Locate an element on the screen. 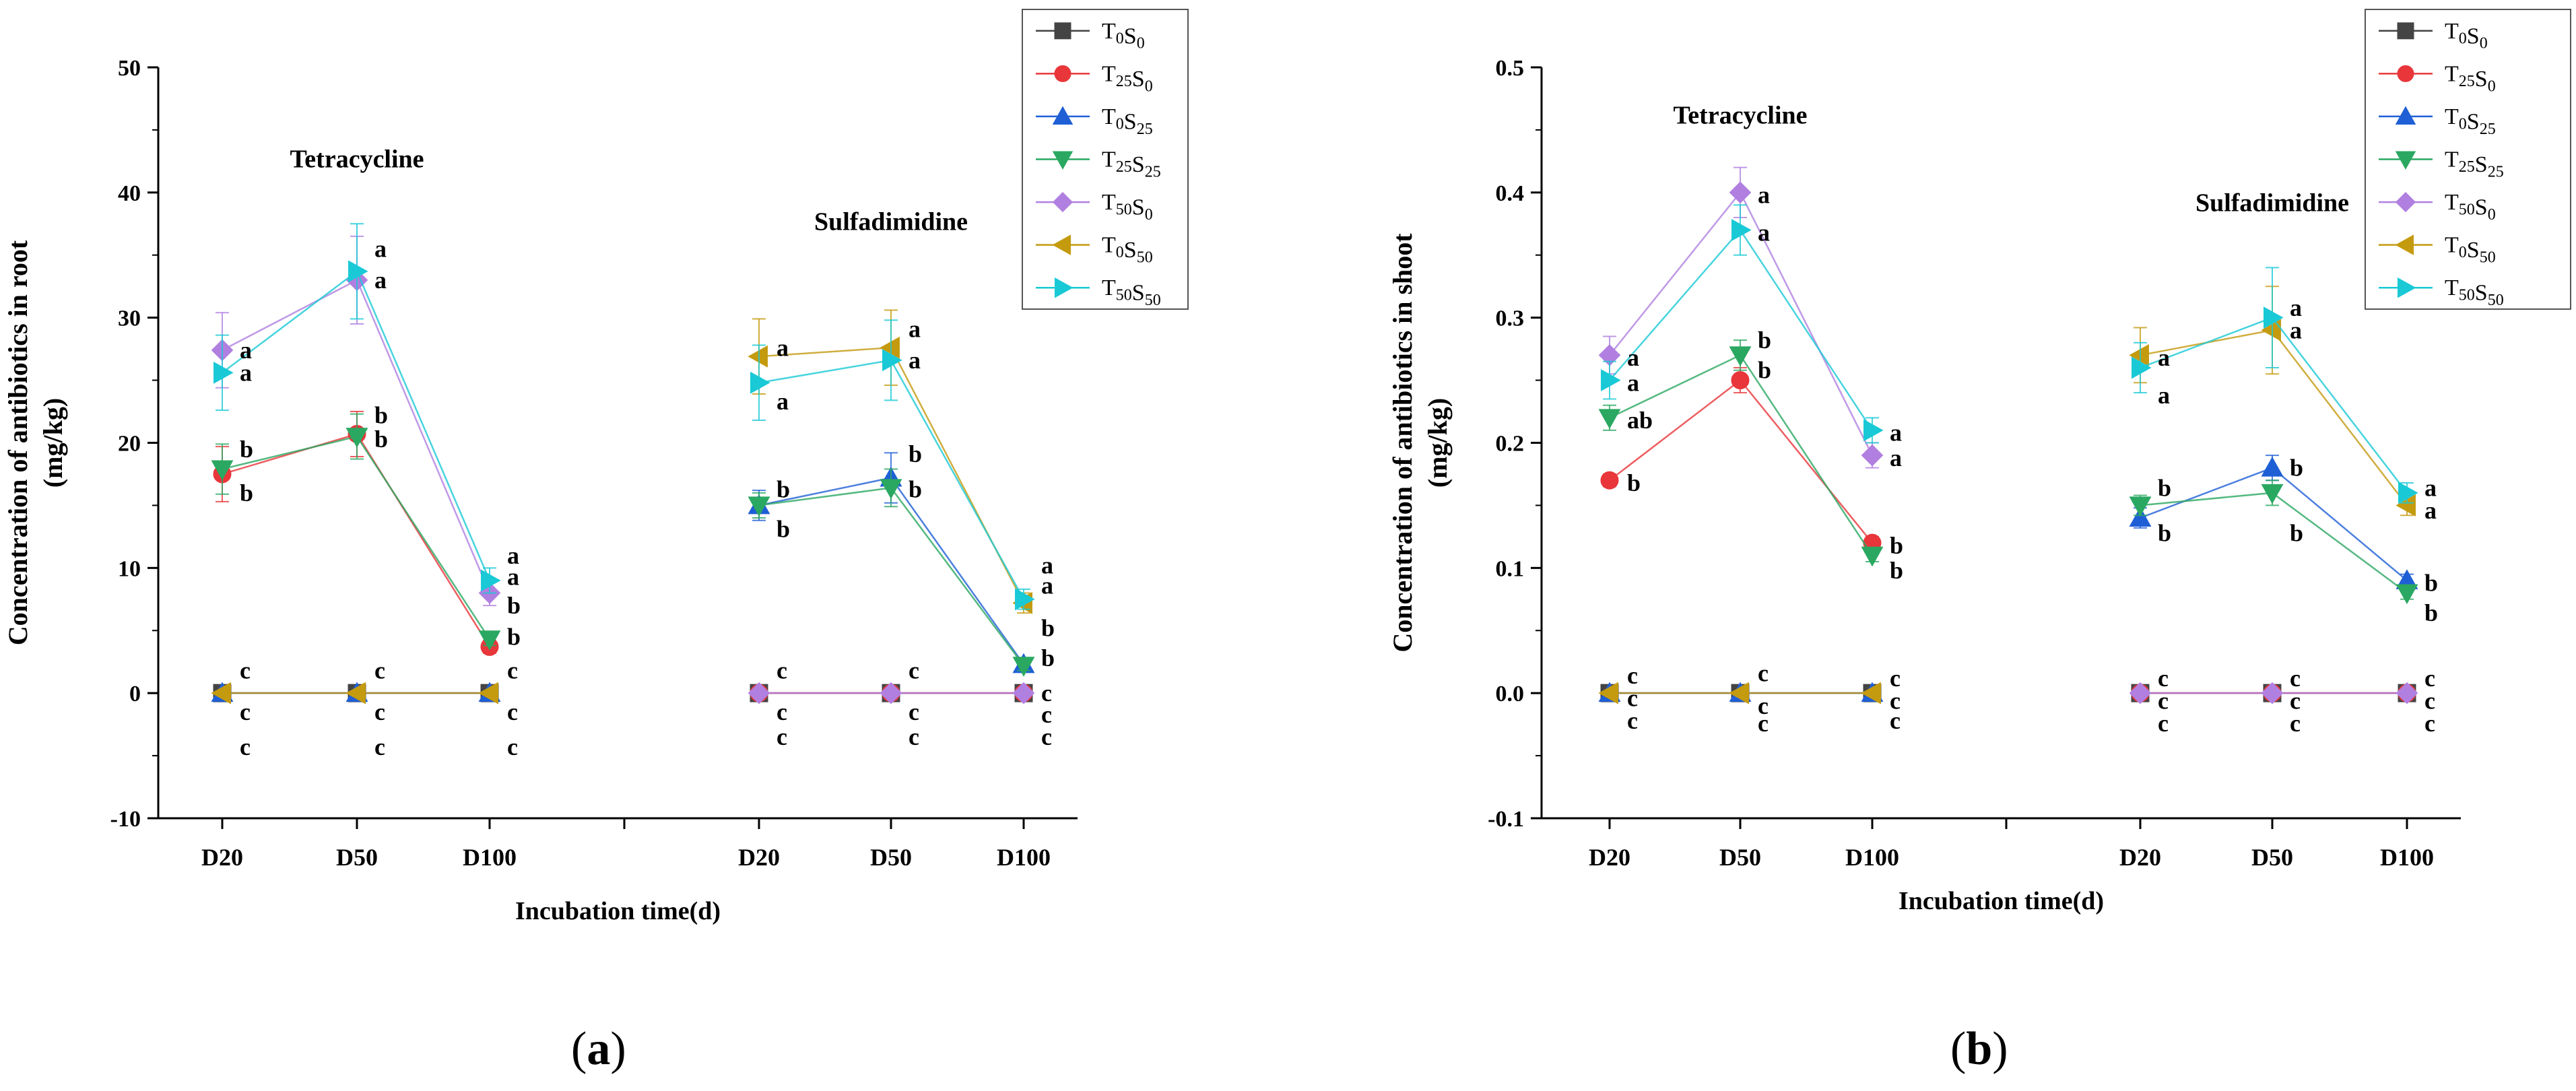 This screenshot has height=1091, width=2576. y-tick-label: 10 is located at coordinates (129, 569).